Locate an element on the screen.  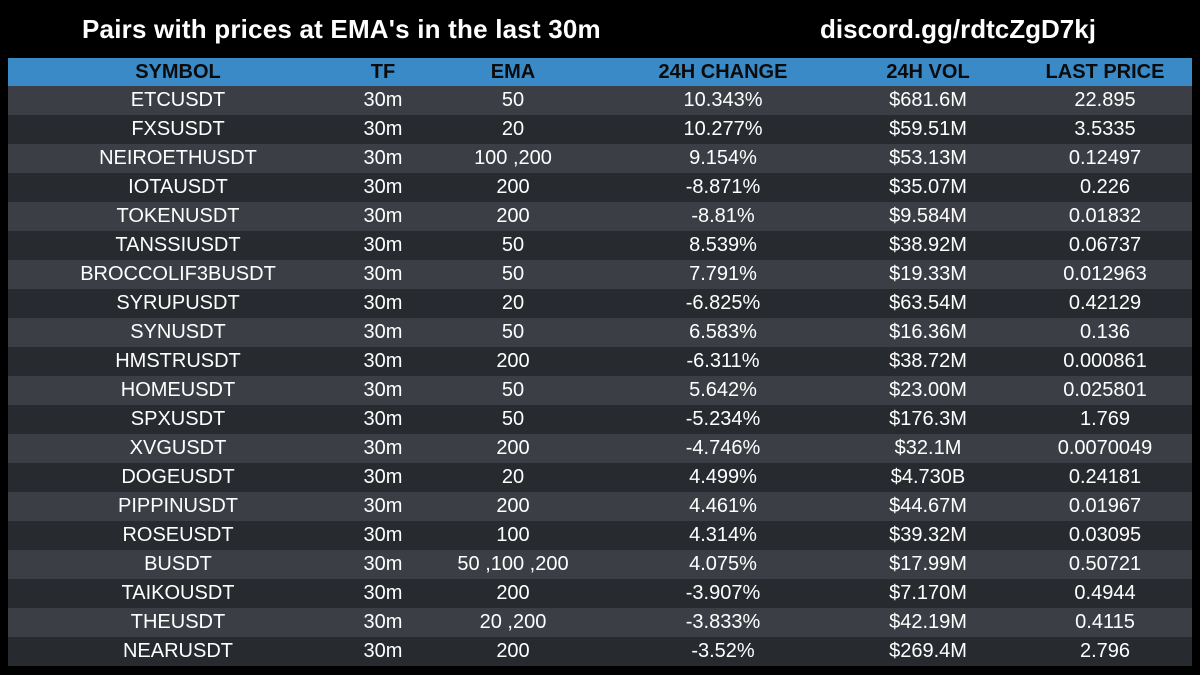
cell-symbol: PIPPINUSDT is located at coordinates (178, 506).